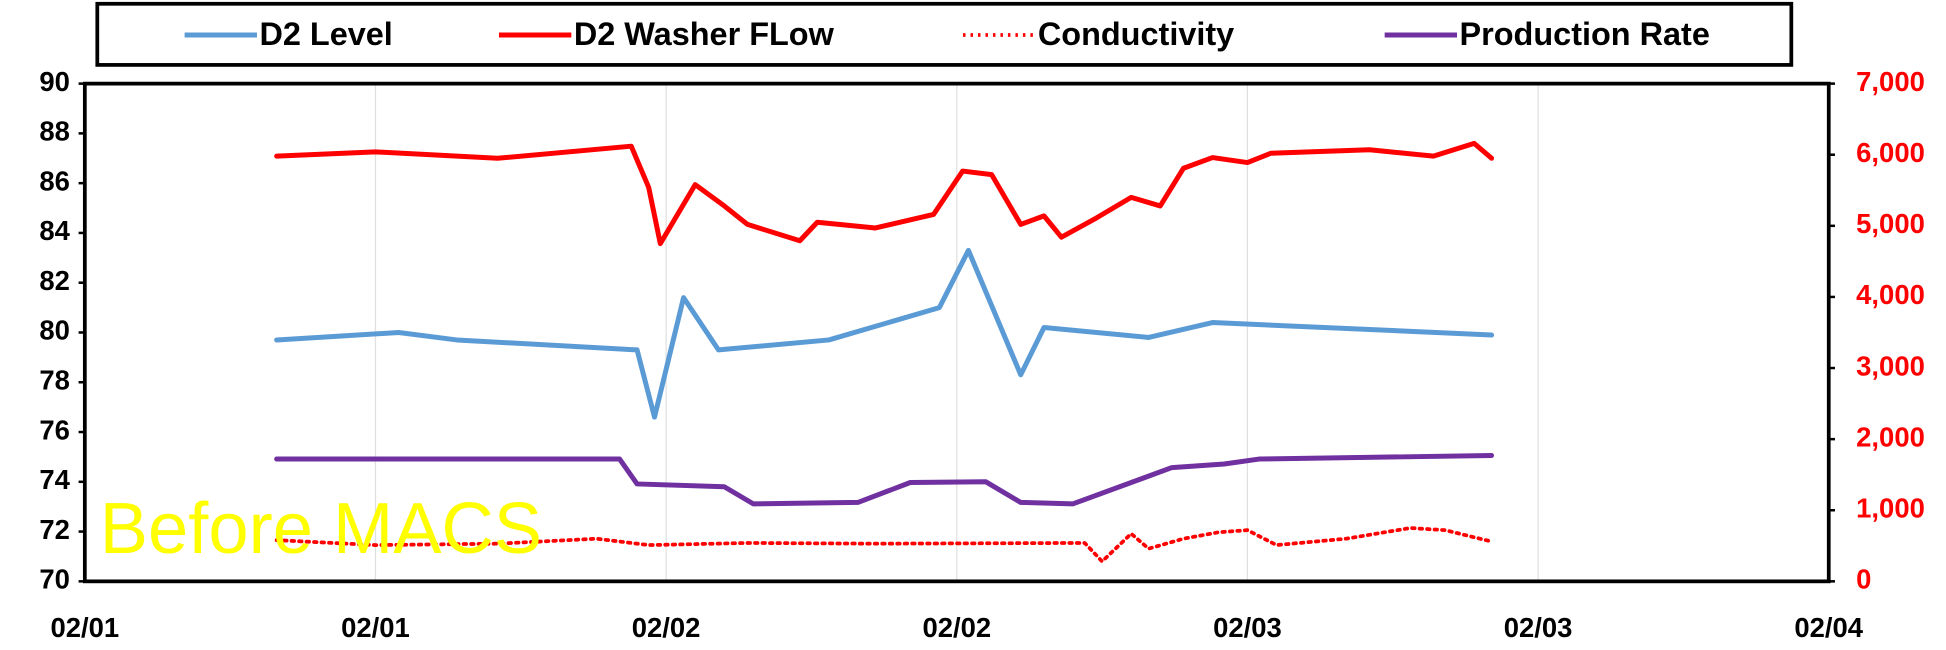 The height and width of the screenshot is (650, 1946). What do you see at coordinates (1828, 627) in the screenshot?
I see `x-tick-label: 02/04` at bounding box center [1828, 627].